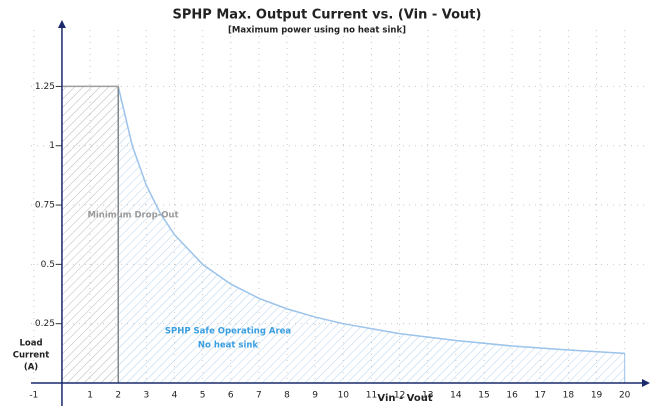 This screenshot has width=653, height=409. Describe the element at coordinates (317, 31) in the screenshot. I see `chart-subtitle: [Maximum power using no heat sink]` at that location.